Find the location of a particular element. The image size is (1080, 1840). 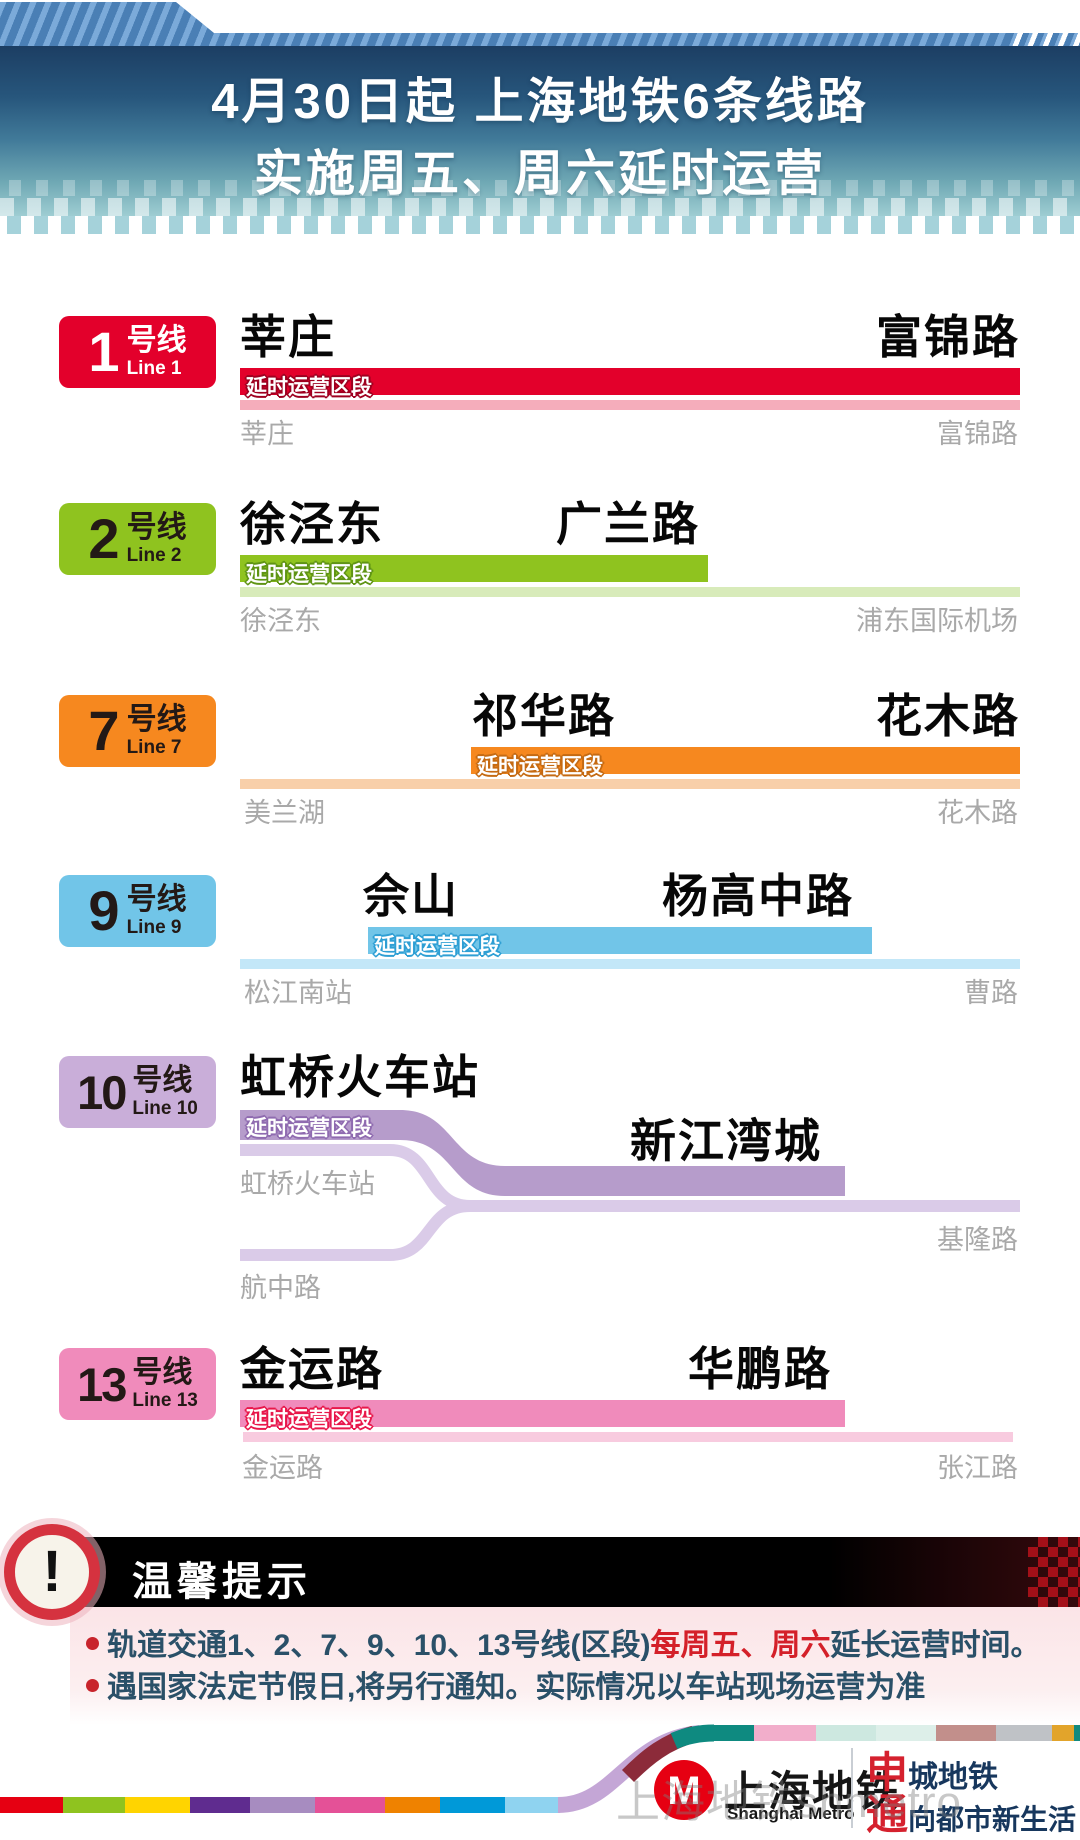

station-name-end: 杨高中路 is located at coordinates (758, 896).